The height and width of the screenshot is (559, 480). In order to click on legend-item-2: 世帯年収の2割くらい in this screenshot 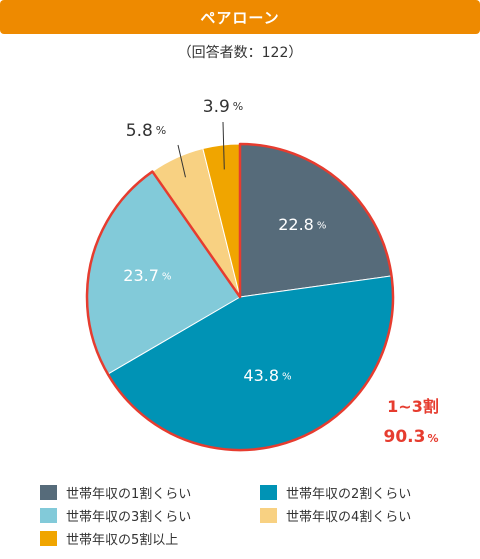, I will do `click(370, 493)`.